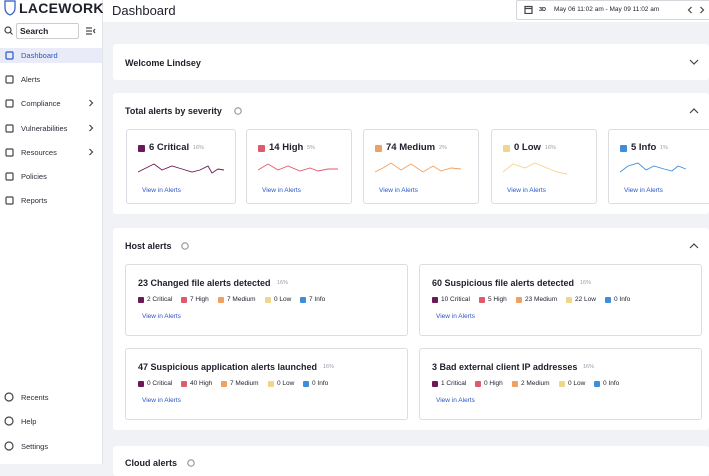 This screenshot has width=709, height=476. Describe the element at coordinates (299, 166) in the screenshot. I see `severity-card: 14 High 5% View in Alerts` at that location.